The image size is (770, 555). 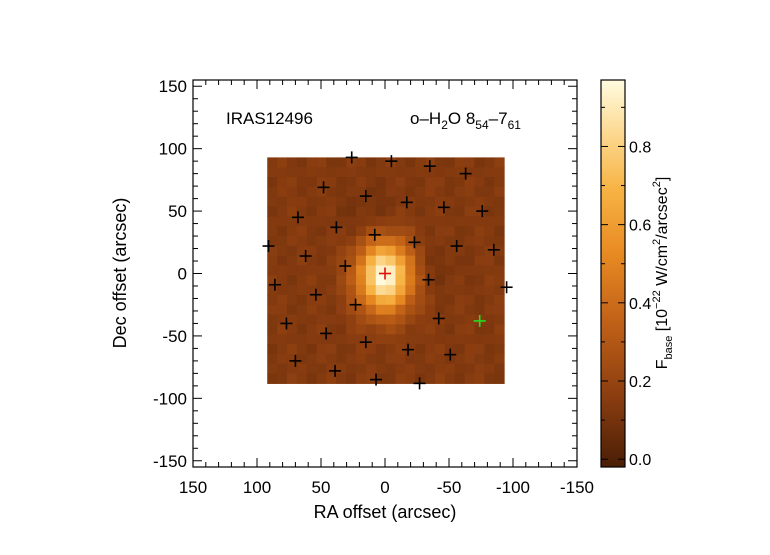 I want to click on x-tick-label: 0, so click(x=384, y=487).